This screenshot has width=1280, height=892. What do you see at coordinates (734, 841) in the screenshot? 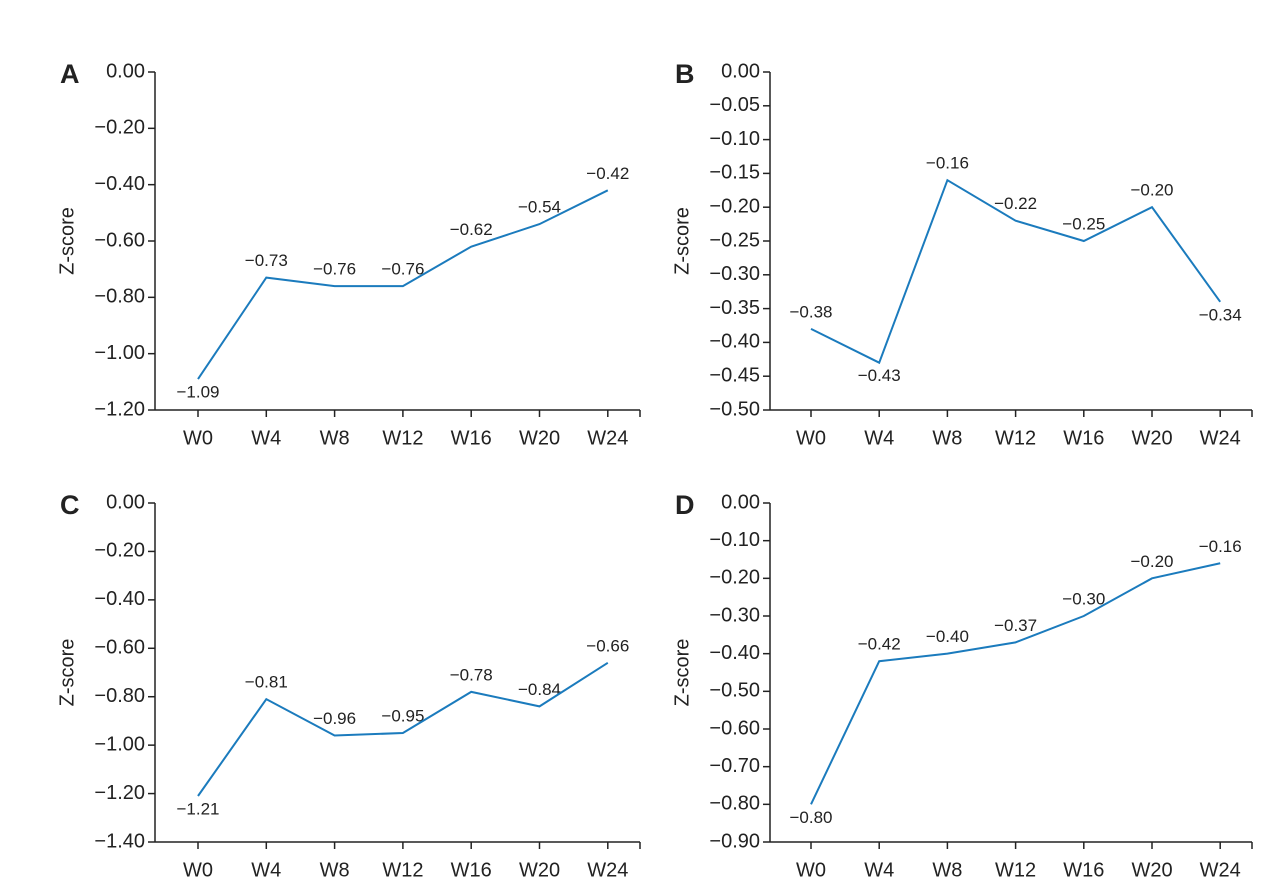
I see `y-tick-label: −0.90` at bounding box center [734, 841].